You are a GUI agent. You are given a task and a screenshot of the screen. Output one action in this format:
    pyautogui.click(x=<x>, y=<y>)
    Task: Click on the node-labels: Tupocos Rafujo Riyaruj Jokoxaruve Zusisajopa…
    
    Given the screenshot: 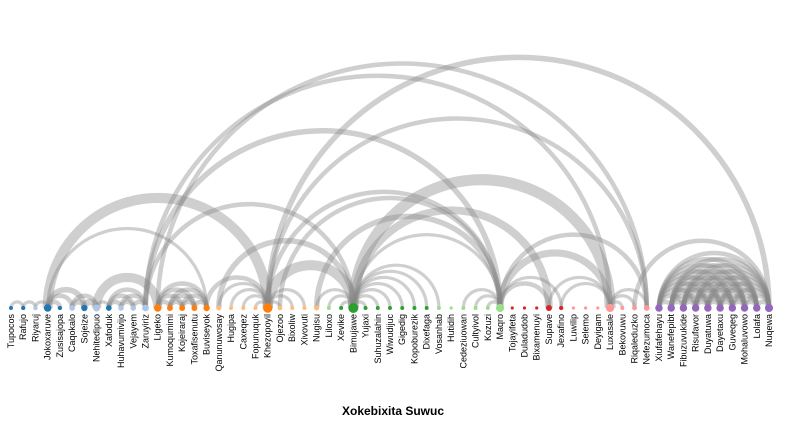 What is the action you would take?
    pyautogui.click(x=390, y=343)
    